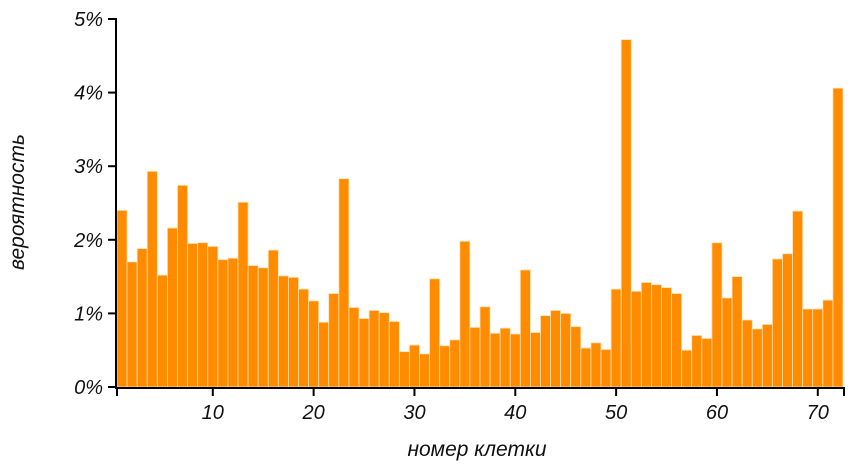 Image resolution: width=857 pixels, height=470 pixels. I want to click on x-tick-label: 10, so click(213, 413).